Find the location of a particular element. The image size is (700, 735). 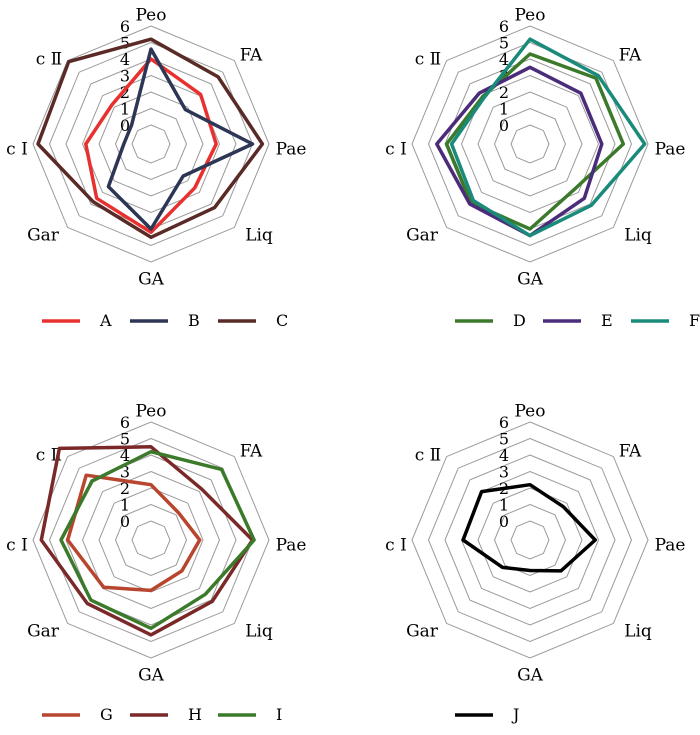

series-H-line is located at coordinates (147, 541).